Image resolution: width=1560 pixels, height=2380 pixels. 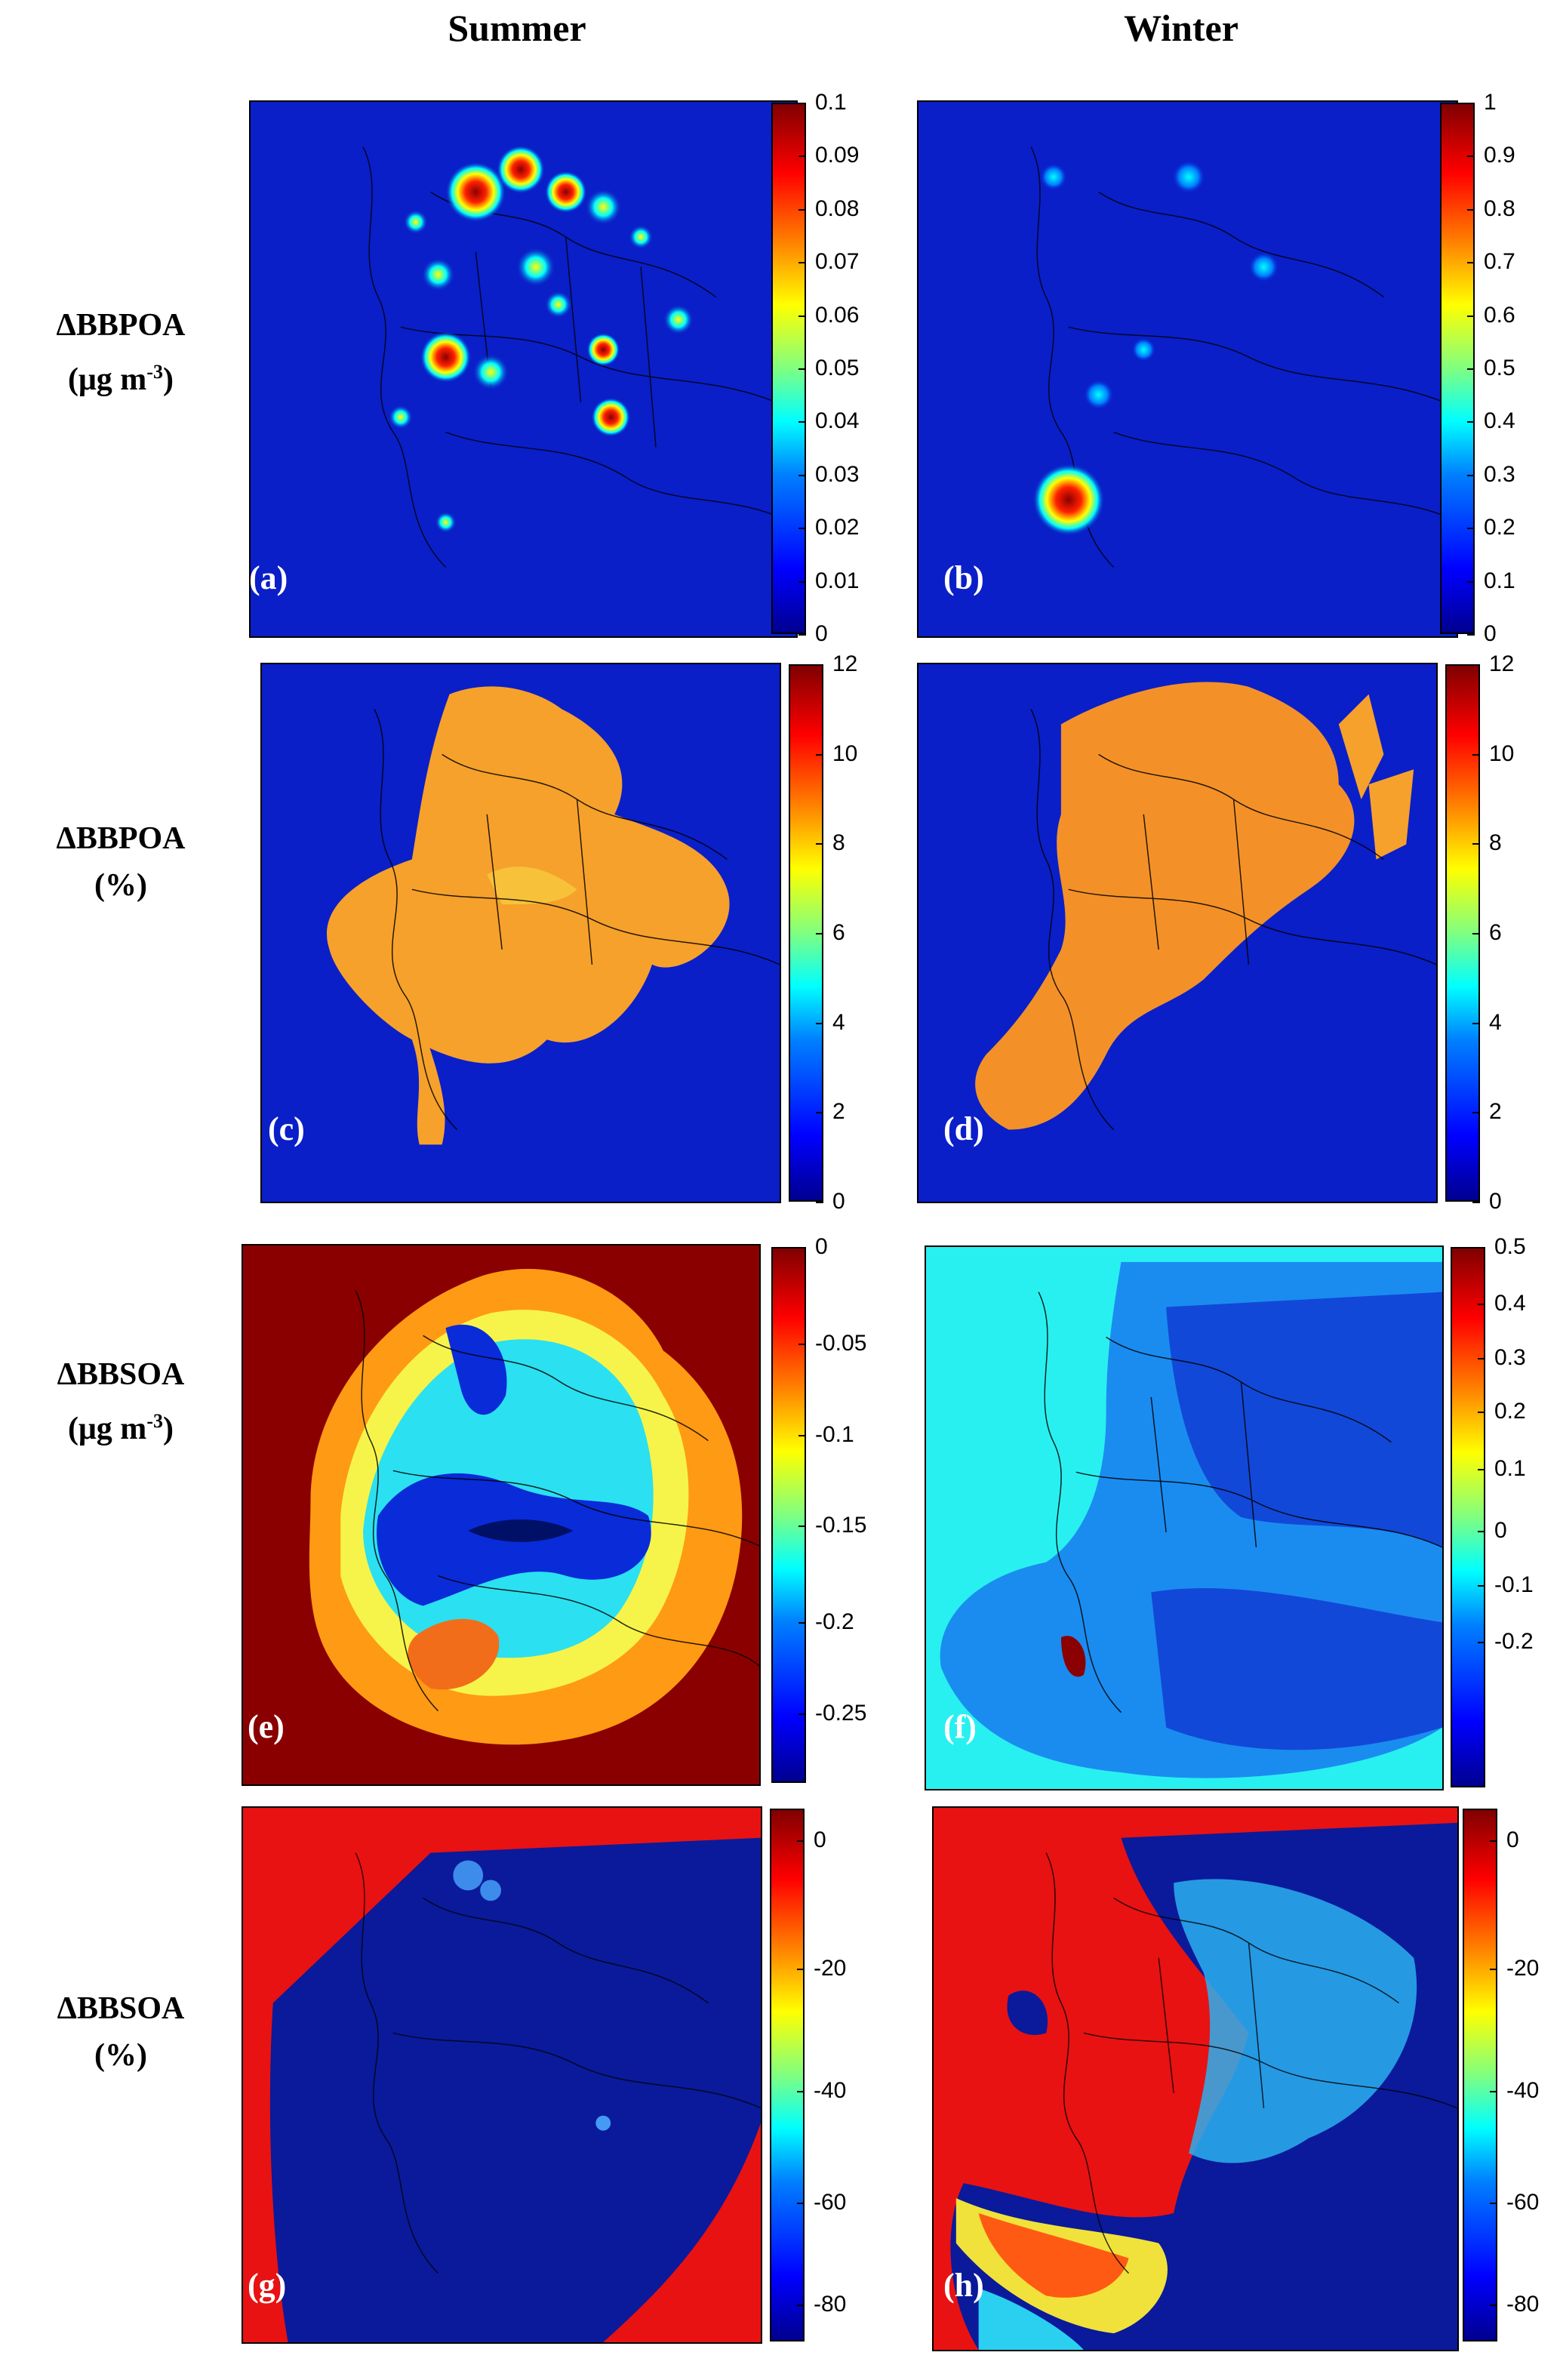 What do you see at coordinates (829, 527) in the screenshot?
I see `colorbar-tick-label: 0.02` at bounding box center [829, 527].